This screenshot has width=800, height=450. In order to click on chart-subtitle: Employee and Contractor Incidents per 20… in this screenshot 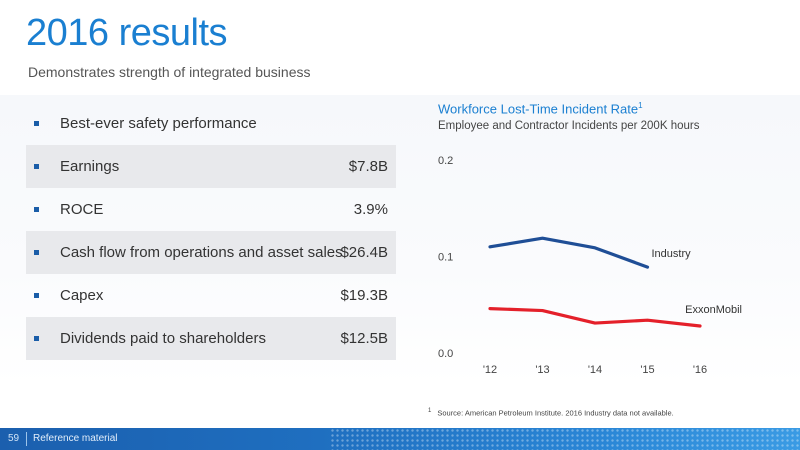, I will do `click(569, 126)`.